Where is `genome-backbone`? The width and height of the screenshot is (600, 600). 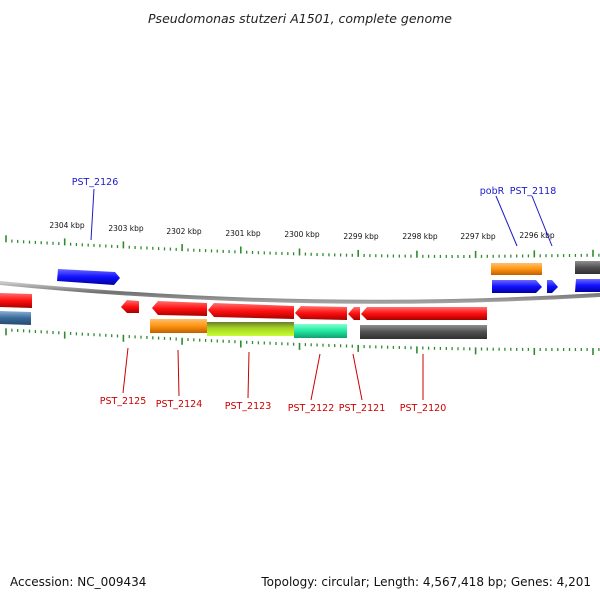 genome-backbone is located at coordinates (300, 292).